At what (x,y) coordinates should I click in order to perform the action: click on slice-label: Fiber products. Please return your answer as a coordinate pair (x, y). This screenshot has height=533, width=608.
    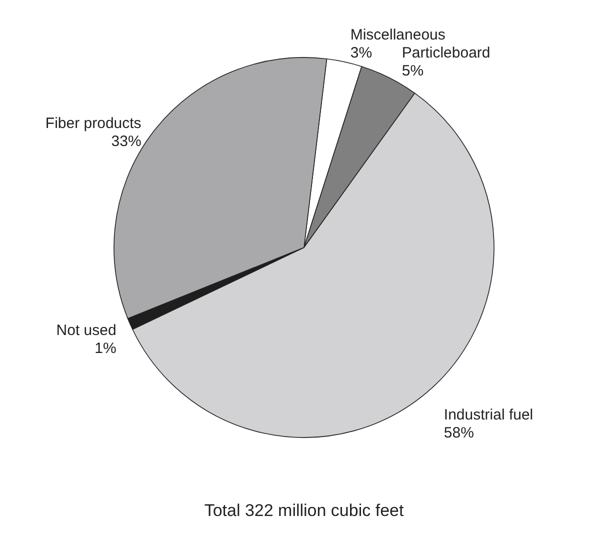
    Looking at the image, I should click on (93, 123).